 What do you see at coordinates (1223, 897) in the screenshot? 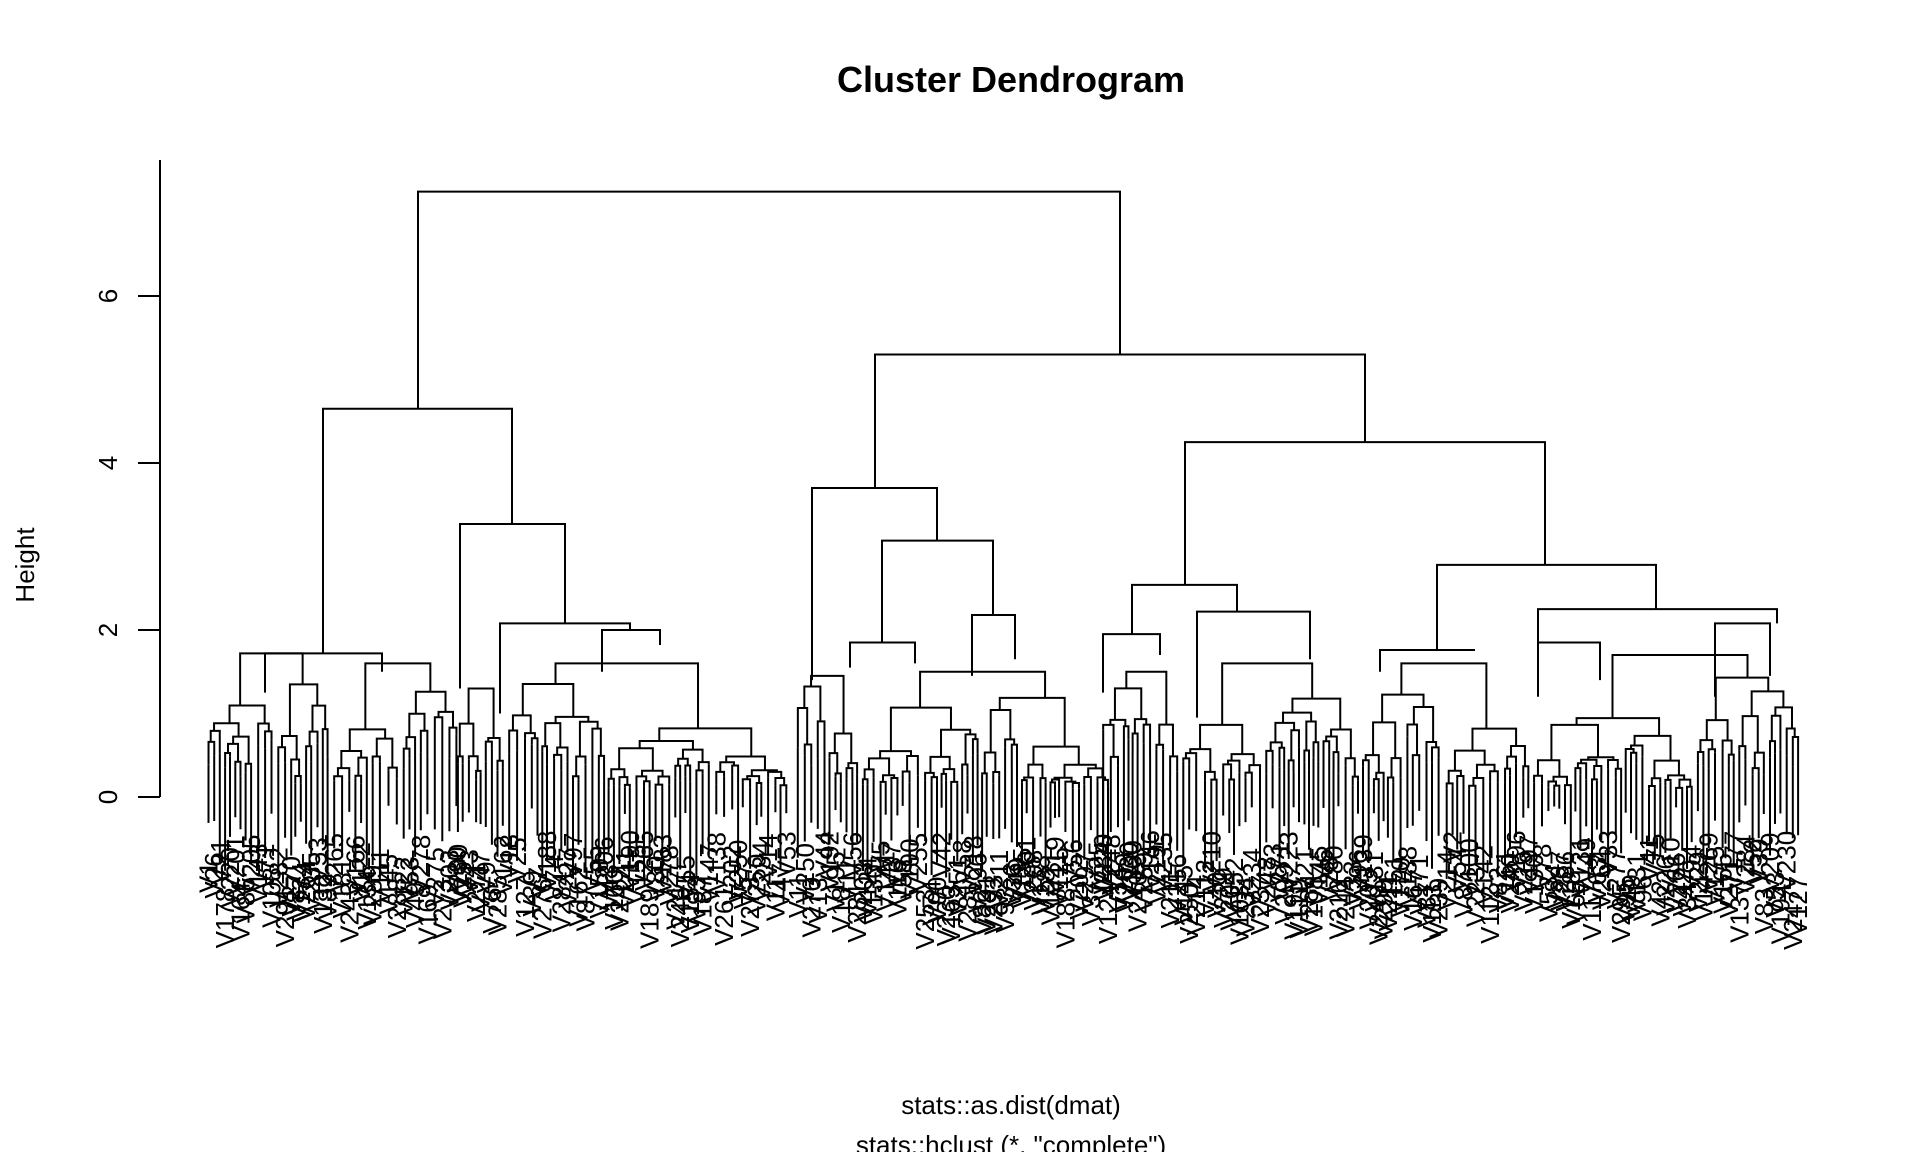
I see `leaf-label: V229` at bounding box center [1223, 897].